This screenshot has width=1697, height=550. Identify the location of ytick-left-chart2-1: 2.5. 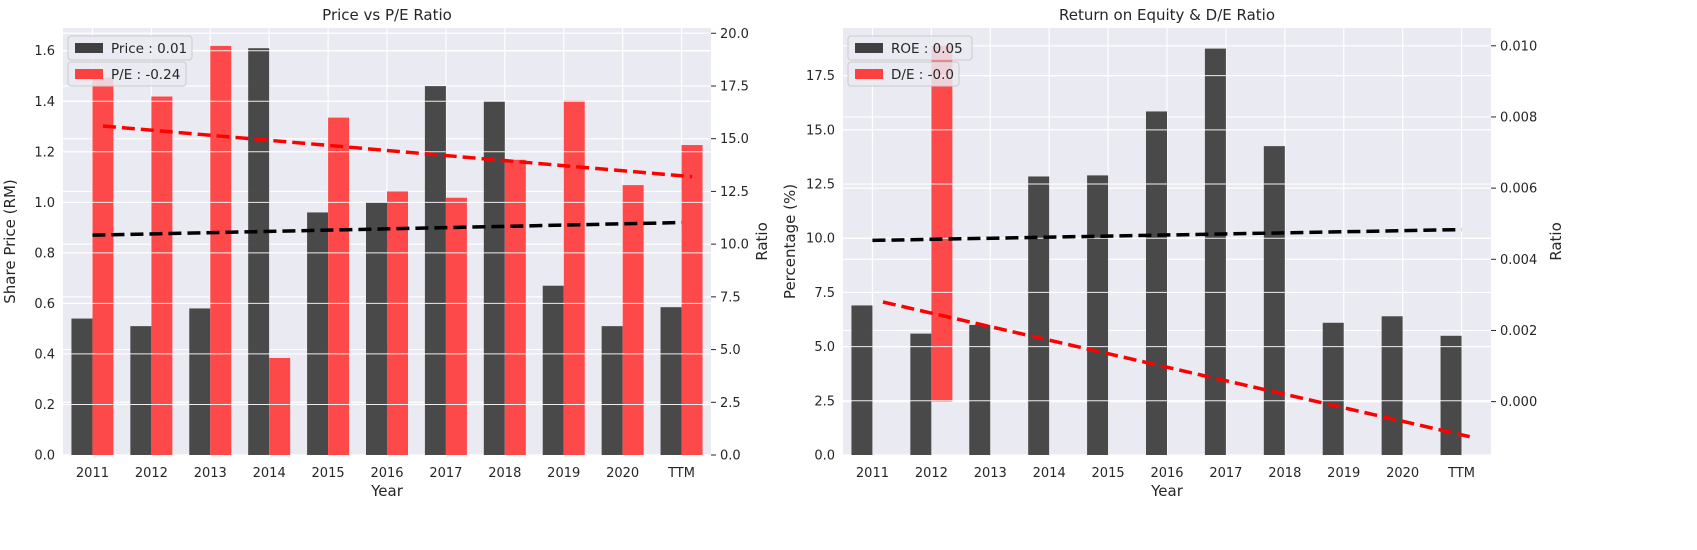
(824, 401).